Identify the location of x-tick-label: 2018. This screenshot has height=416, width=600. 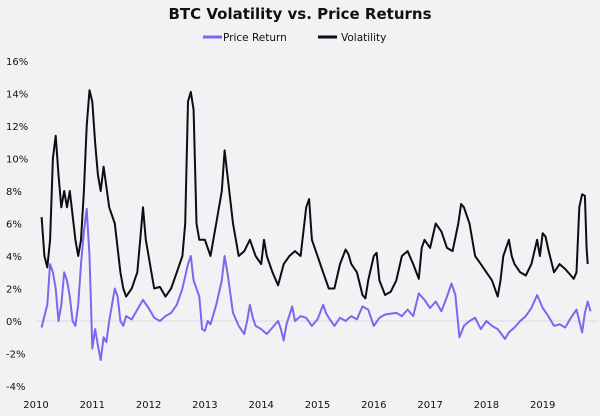
(486, 405).